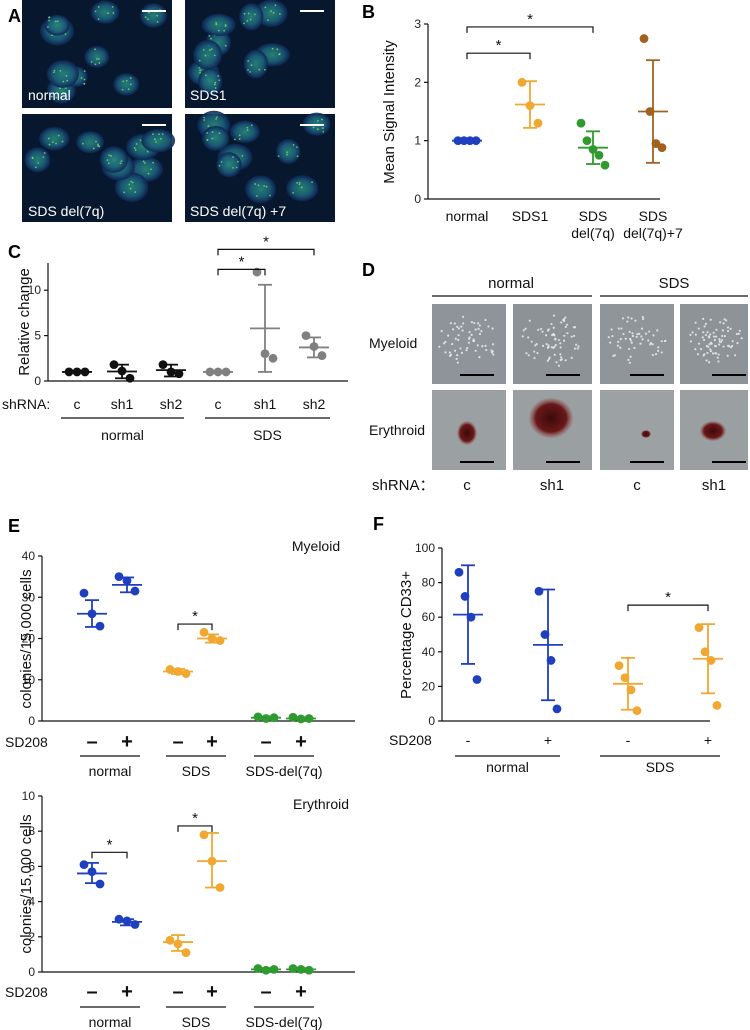 Image resolution: width=750 pixels, height=1030 pixels. What do you see at coordinates (368, 270) in the screenshot?
I see `panel-letter-d: D` at bounding box center [368, 270].